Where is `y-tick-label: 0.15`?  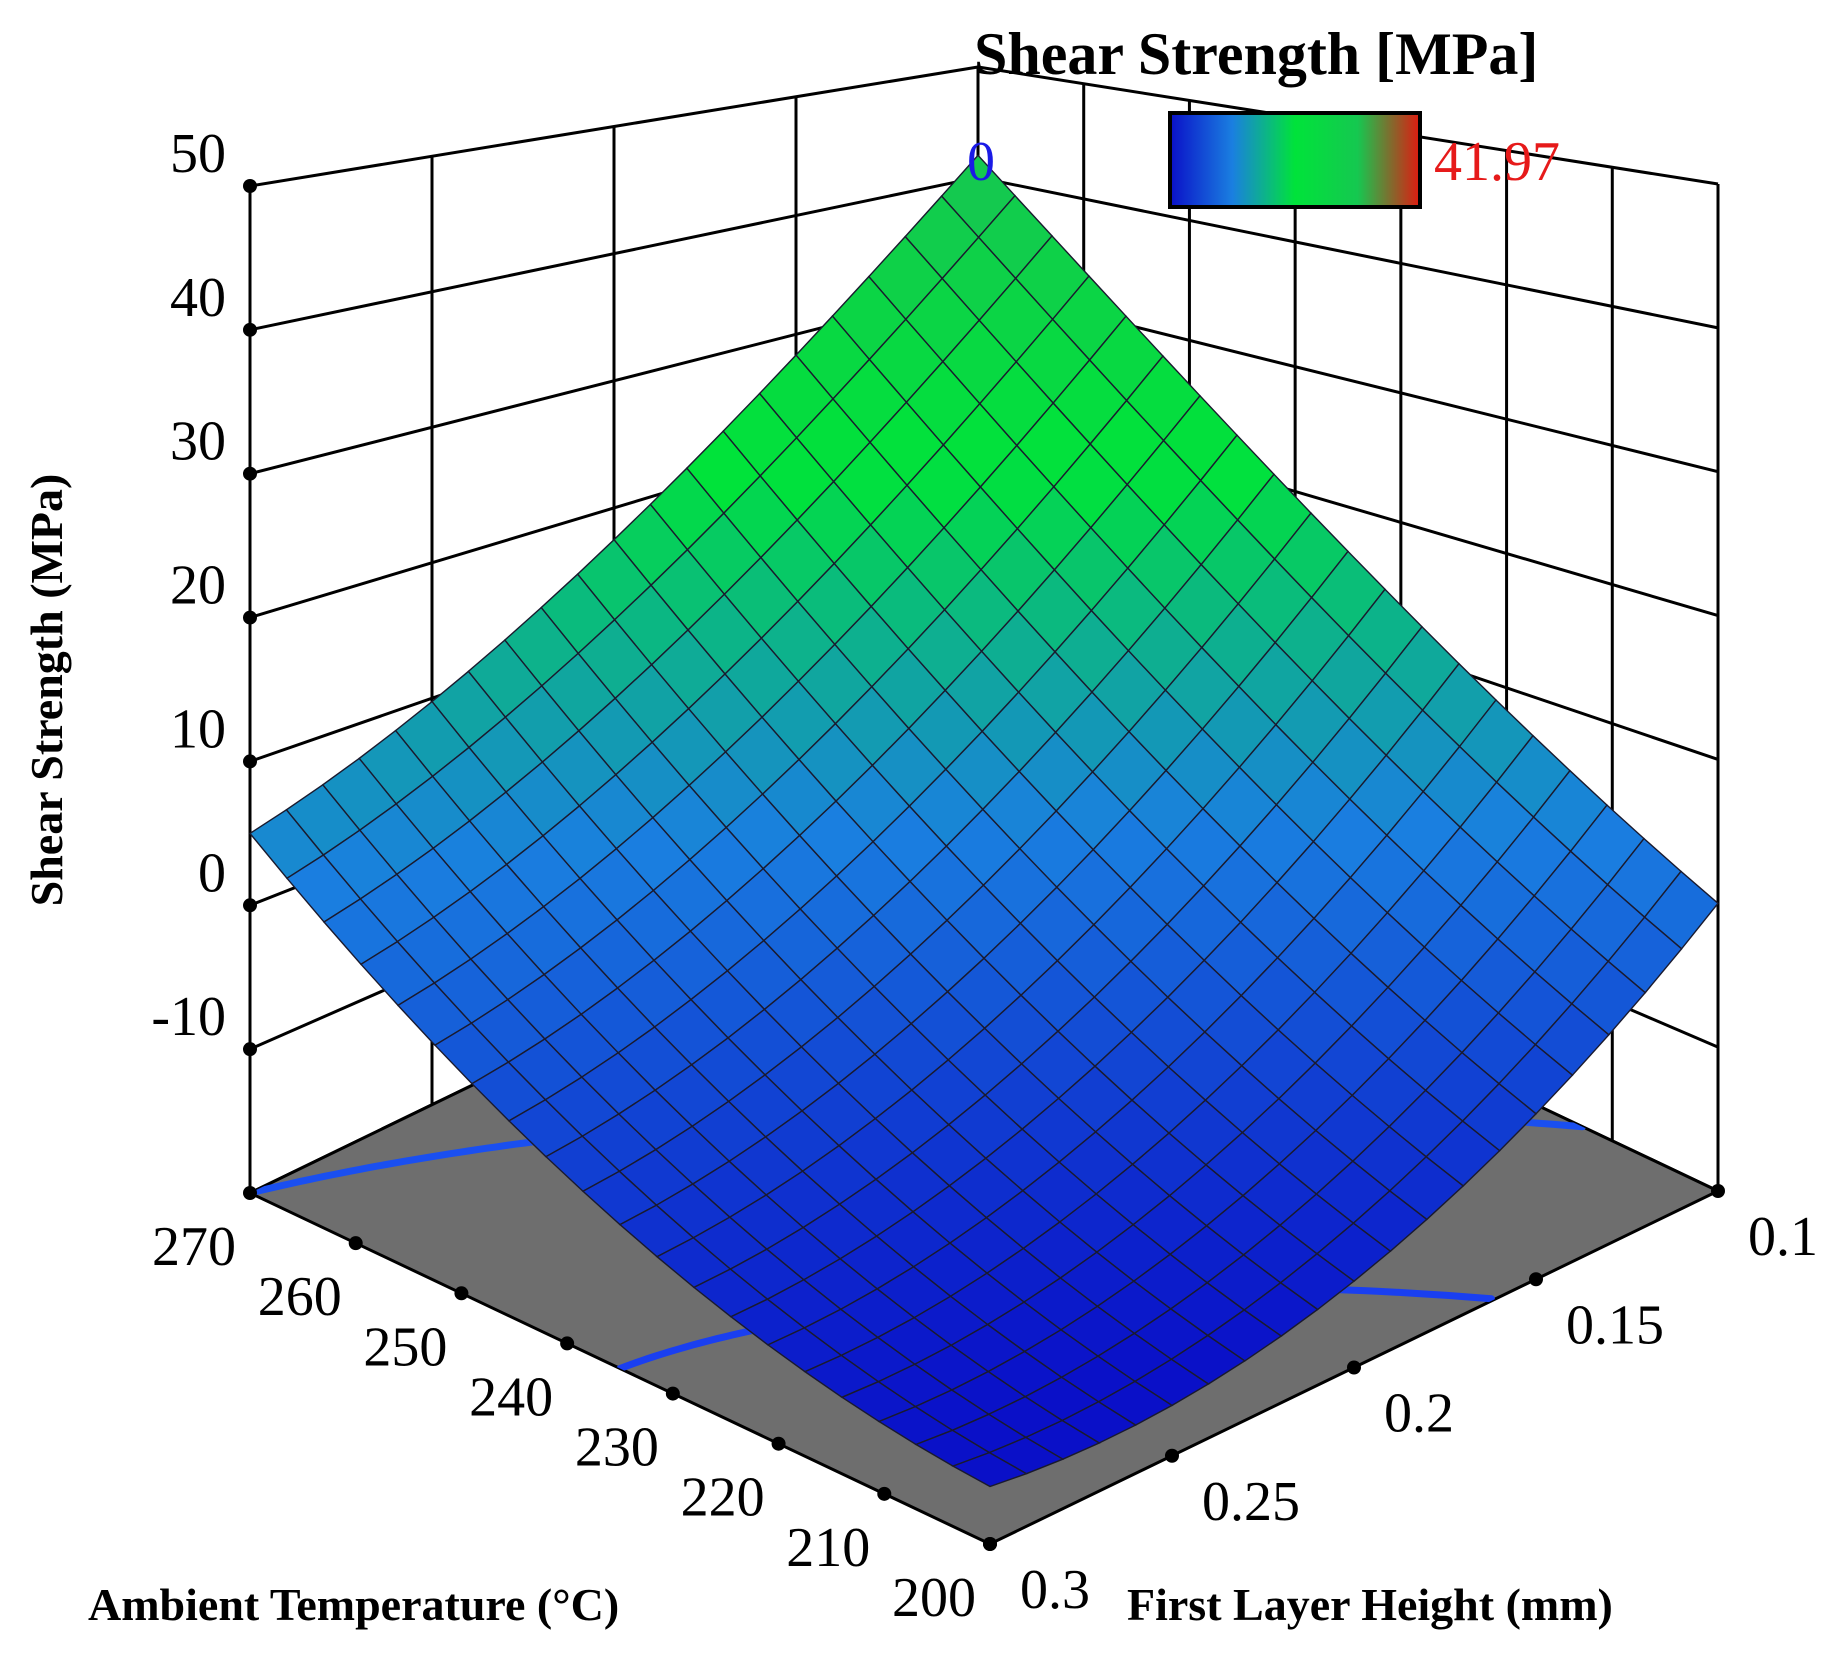
y-tick-label: 0.15 is located at coordinates (1615, 1325).